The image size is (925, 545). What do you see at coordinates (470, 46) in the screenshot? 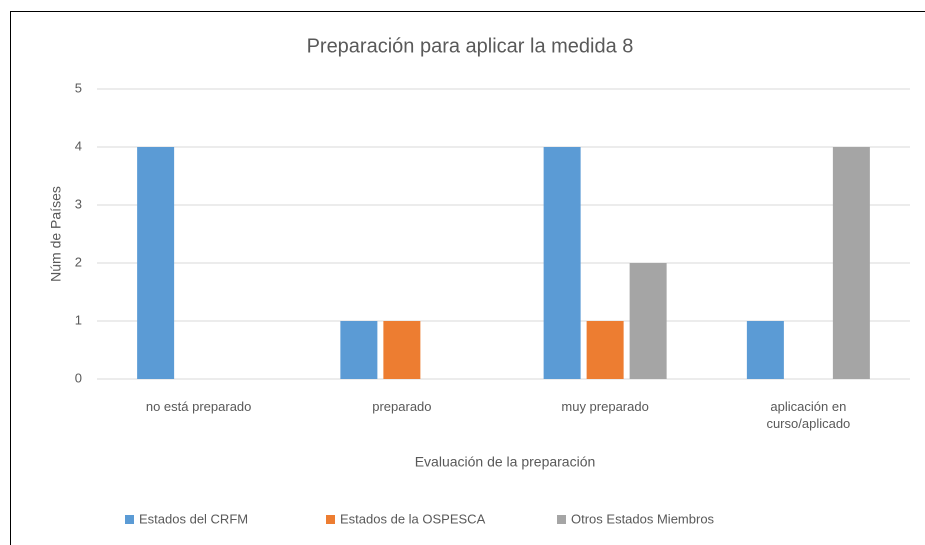
I see `chart-title: Preparación para aplicar la medida 8` at bounding box center [470, 46].